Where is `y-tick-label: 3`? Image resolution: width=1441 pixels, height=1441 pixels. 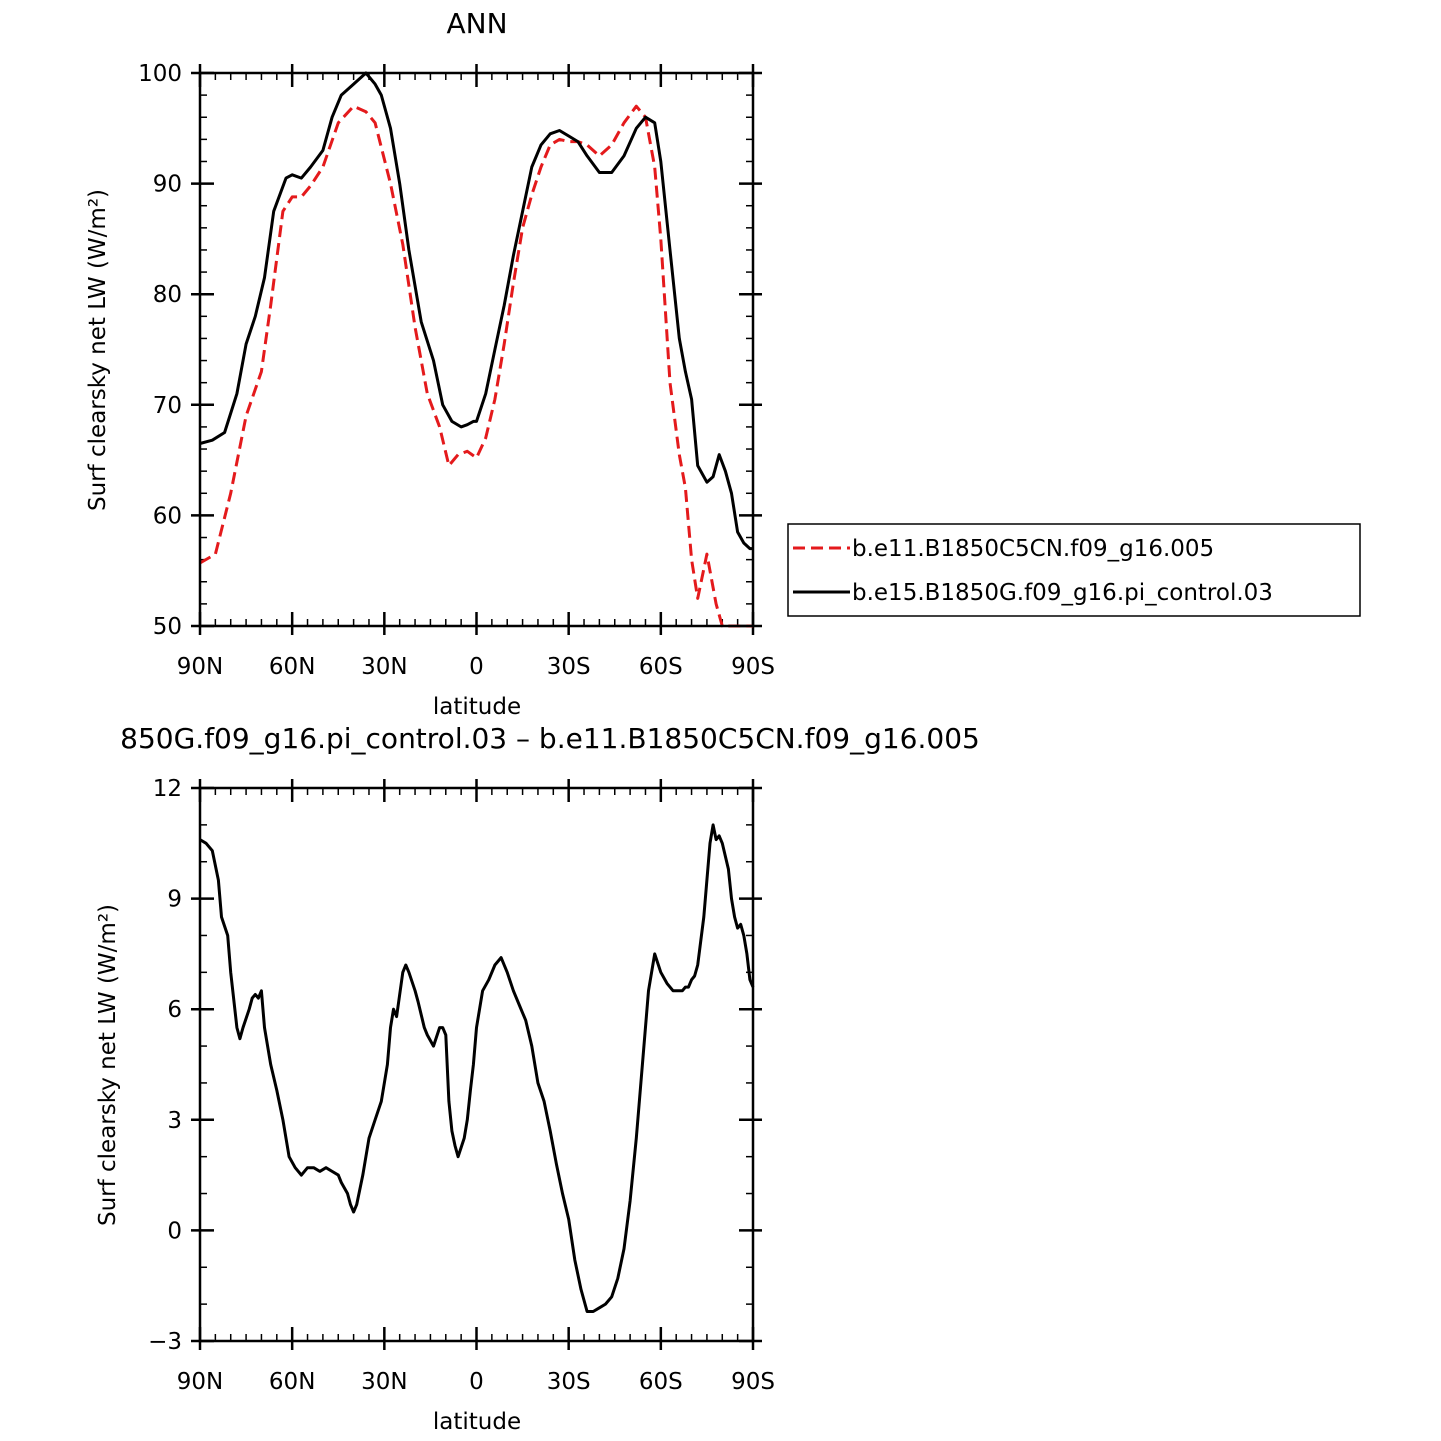
y-tick-label: 3 is located at coordinates (174, 1121).